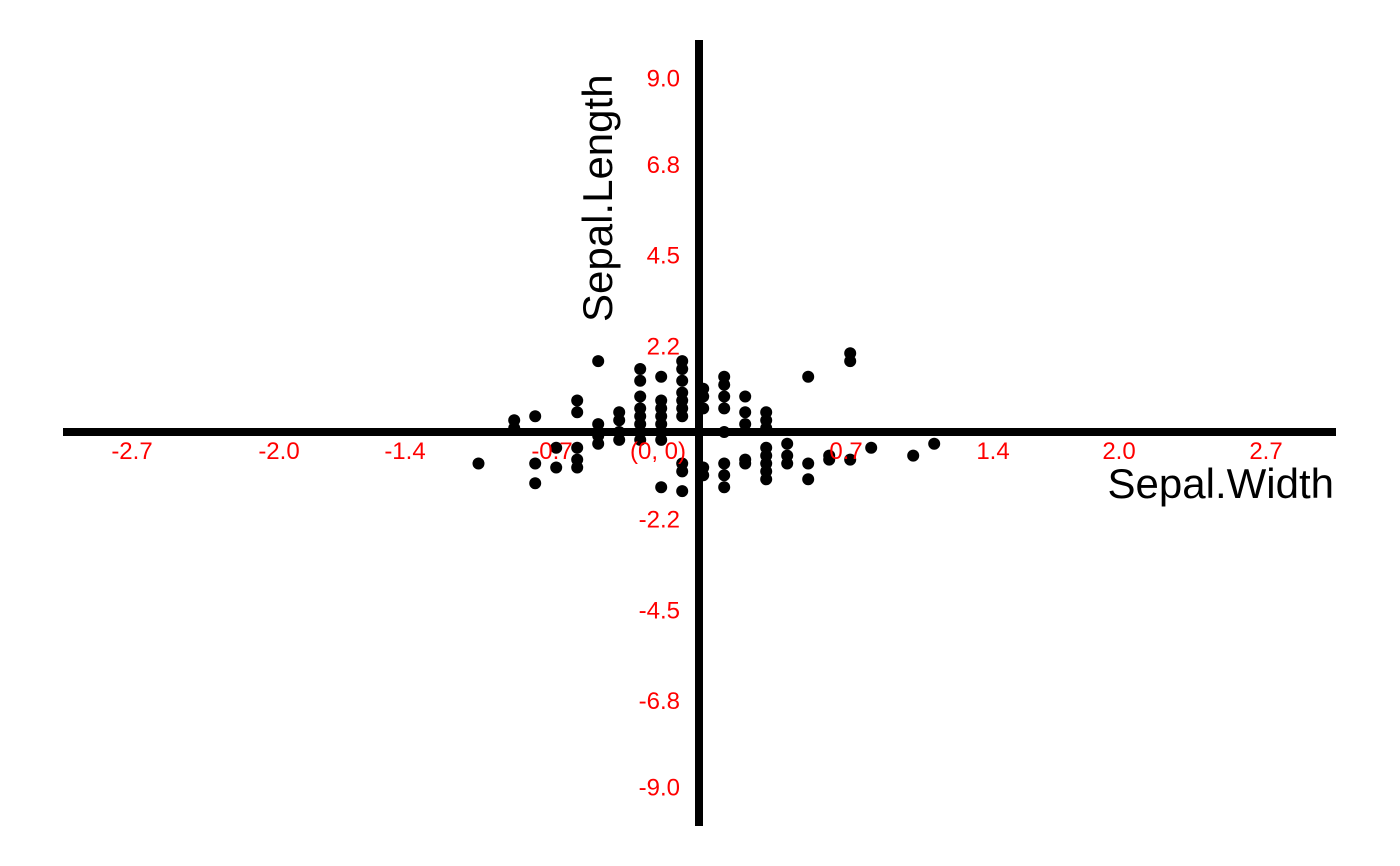  What do you see at coordinates (131, 451) in the screenshot?
I see `x-tick-label: -2.7` at bounding box center [131, 451].